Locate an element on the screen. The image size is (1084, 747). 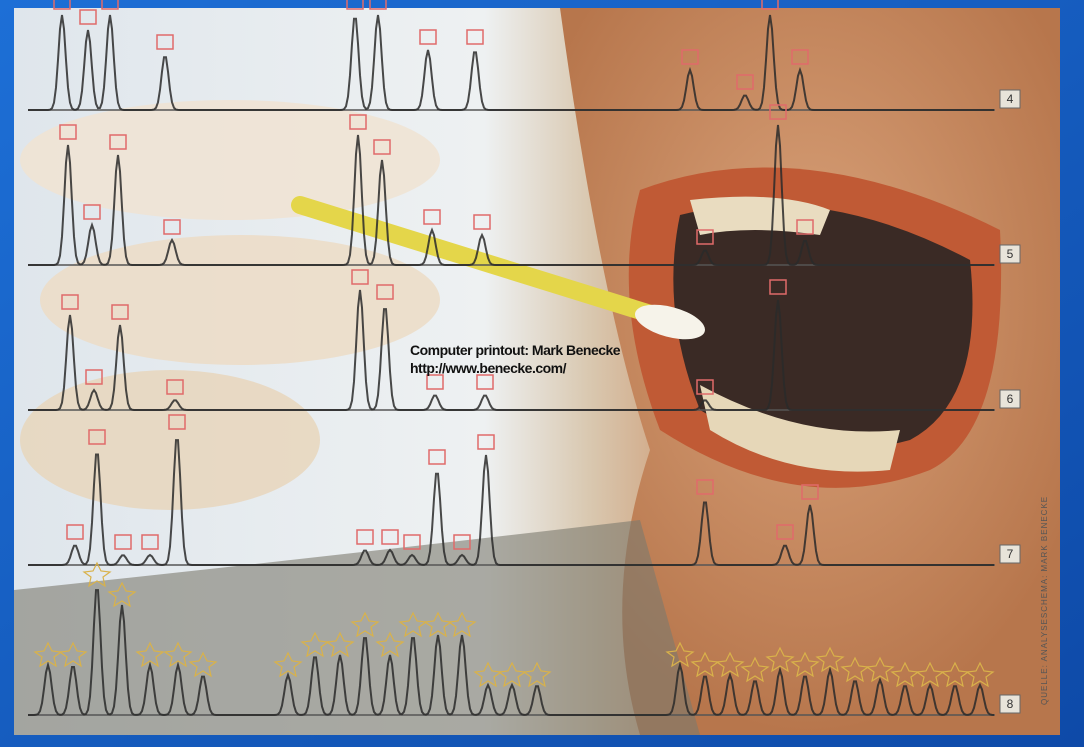
lane-label: 4 is located at coordinates (1010, 99).